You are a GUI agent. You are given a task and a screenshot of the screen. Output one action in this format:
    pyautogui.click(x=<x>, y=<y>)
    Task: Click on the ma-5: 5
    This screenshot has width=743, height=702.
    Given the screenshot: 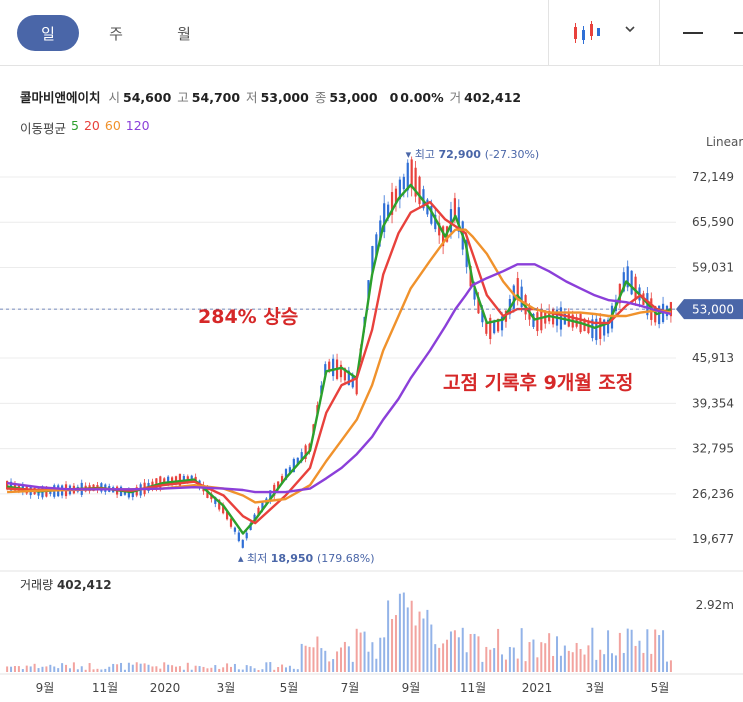 What is the action you would take?
    pyautogui.click(x=75, y=125)
    